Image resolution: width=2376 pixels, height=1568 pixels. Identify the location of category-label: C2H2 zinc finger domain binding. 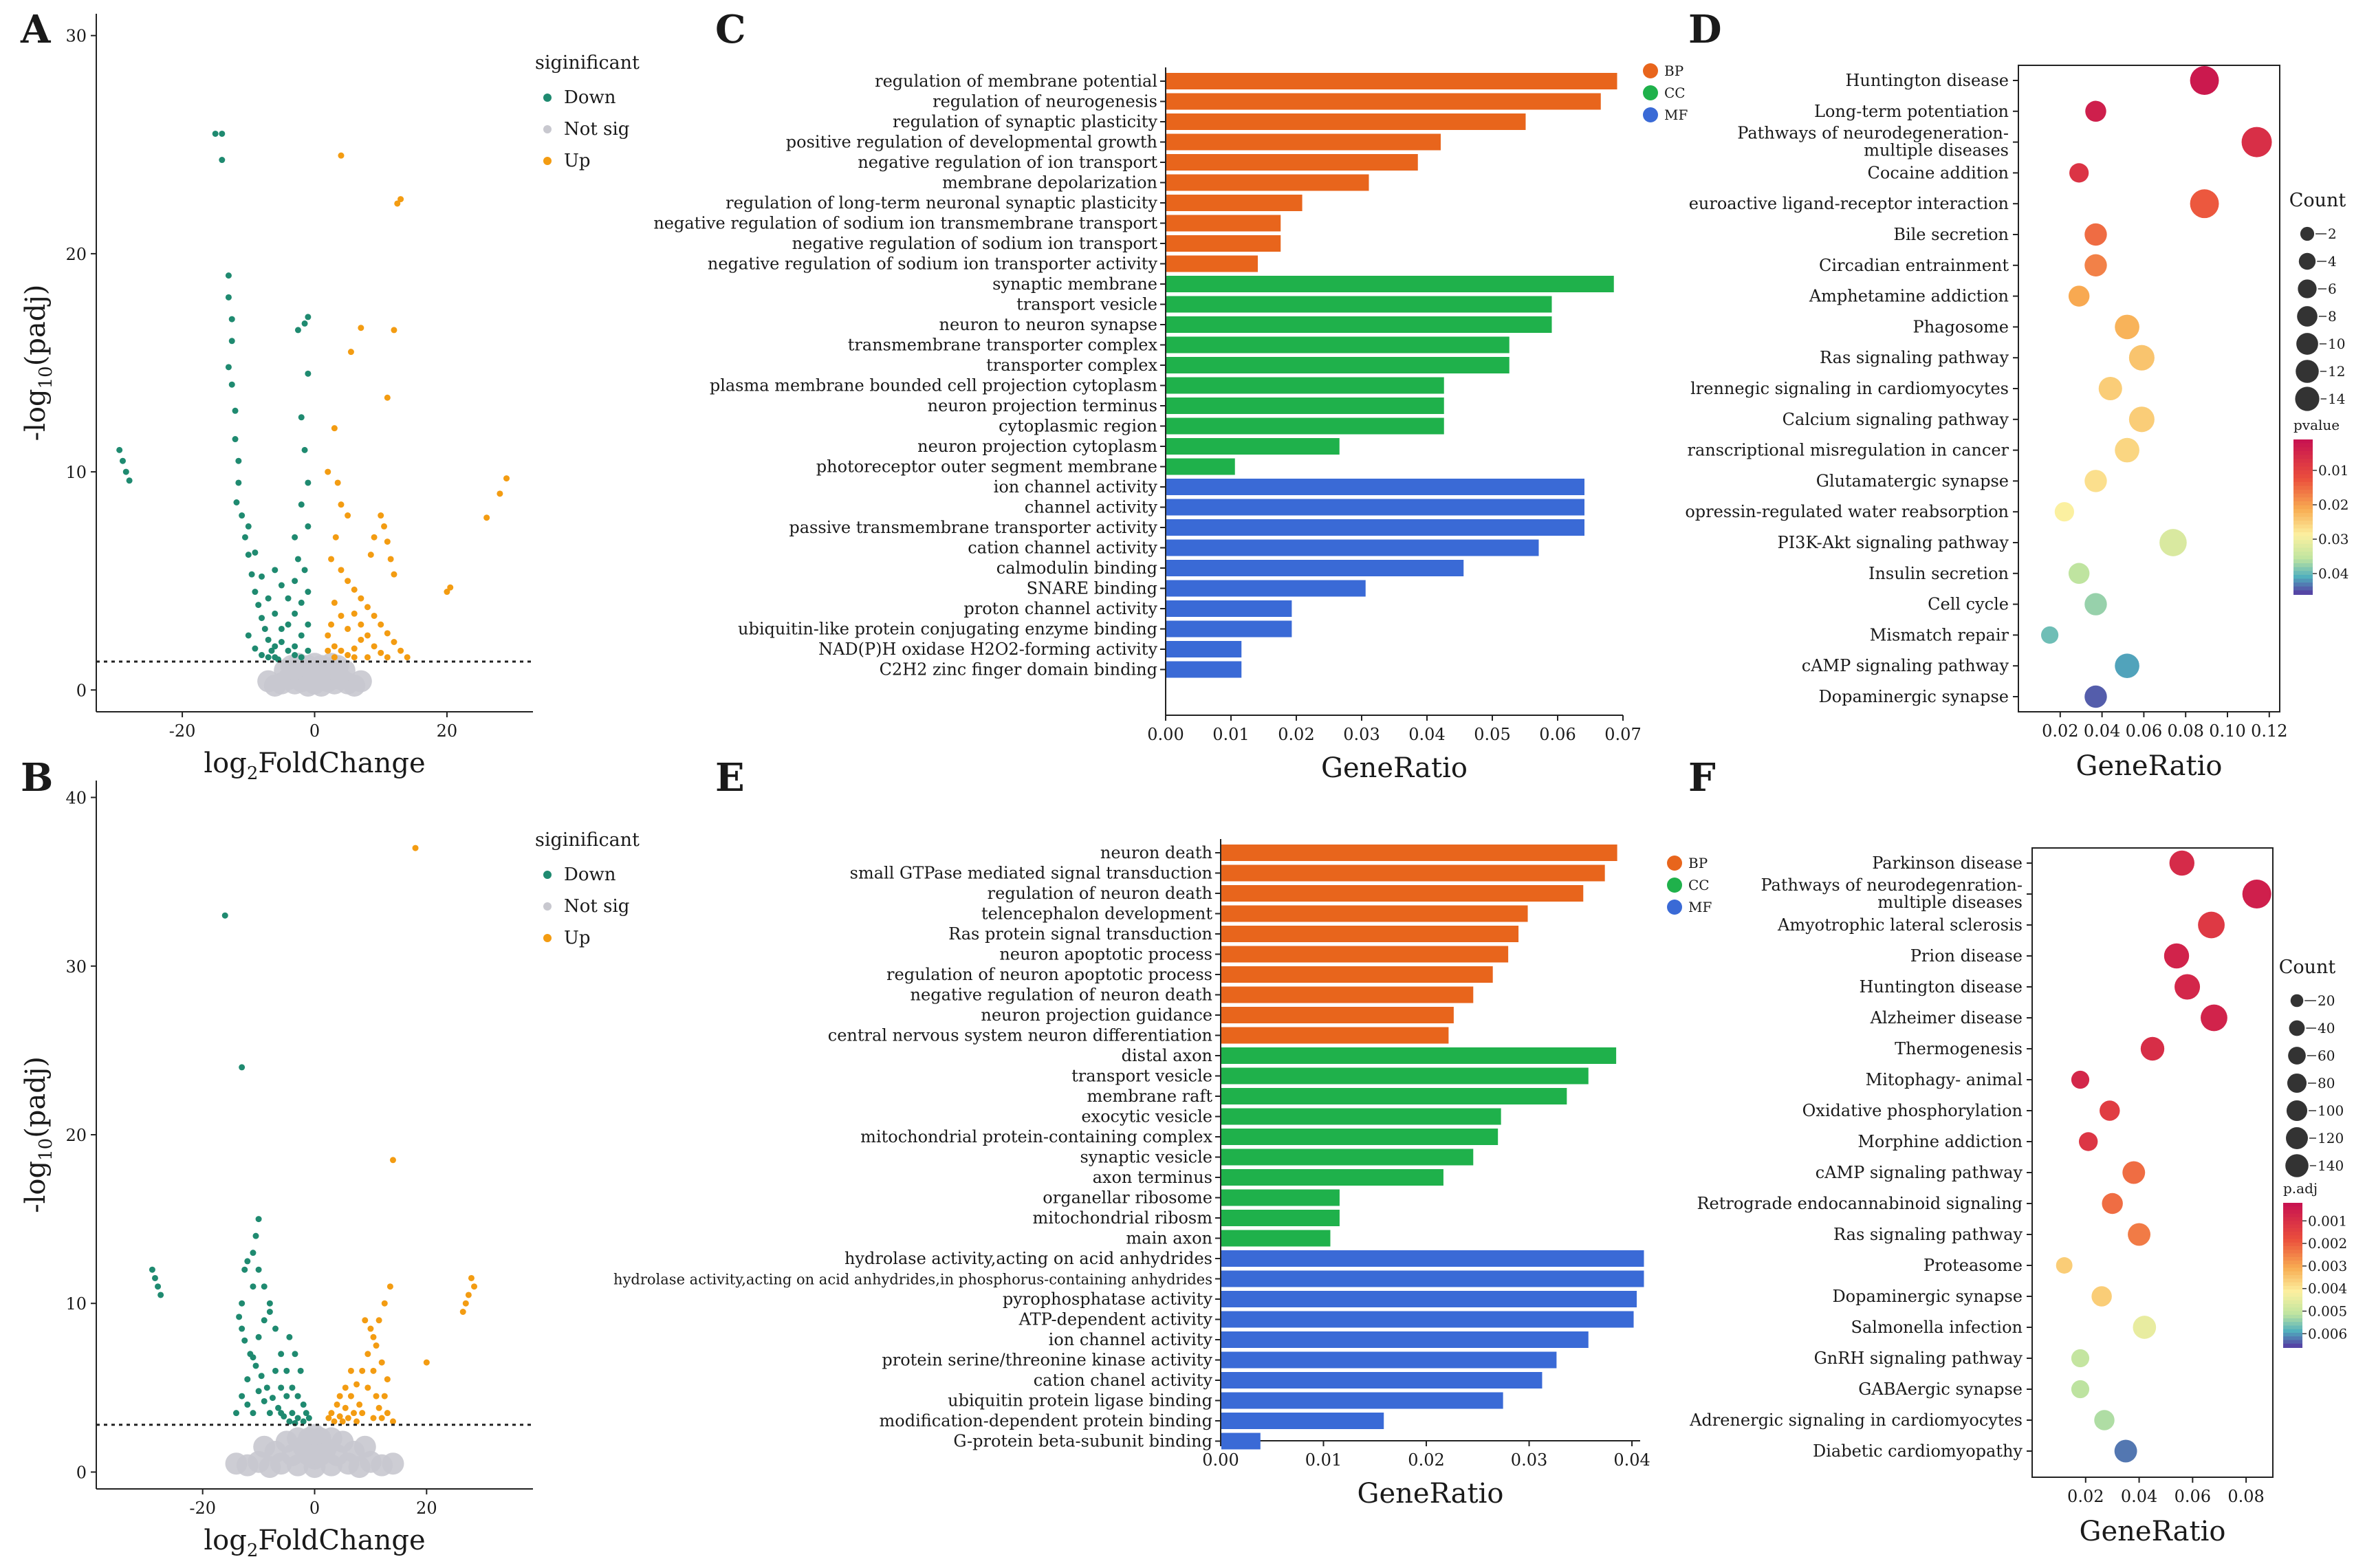
(1018, 669).